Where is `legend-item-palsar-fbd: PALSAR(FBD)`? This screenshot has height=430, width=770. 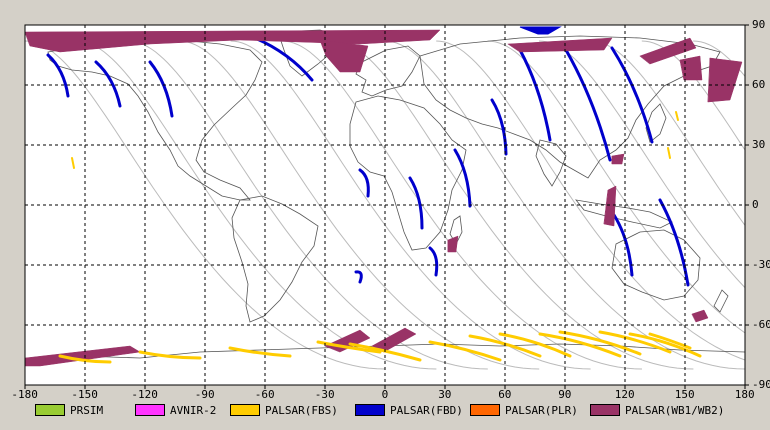
legend-item-palsar-fbd: PALSAR(FBD) is located at coordinates (409, 410).